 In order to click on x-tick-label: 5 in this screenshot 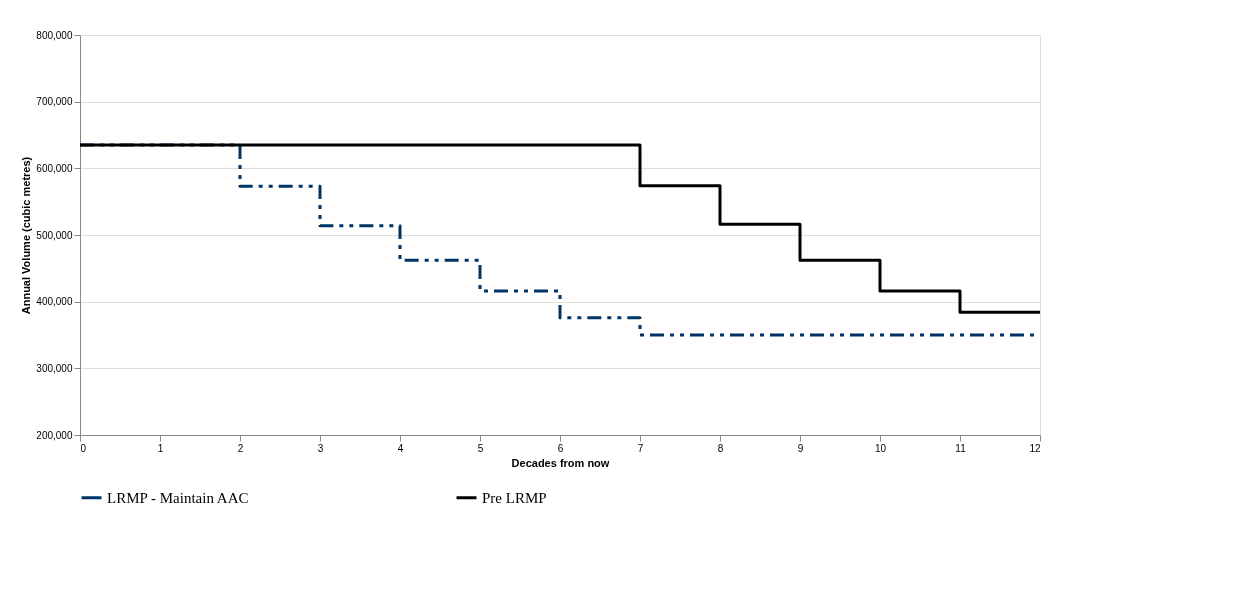, I will do `click(480, 448)`.